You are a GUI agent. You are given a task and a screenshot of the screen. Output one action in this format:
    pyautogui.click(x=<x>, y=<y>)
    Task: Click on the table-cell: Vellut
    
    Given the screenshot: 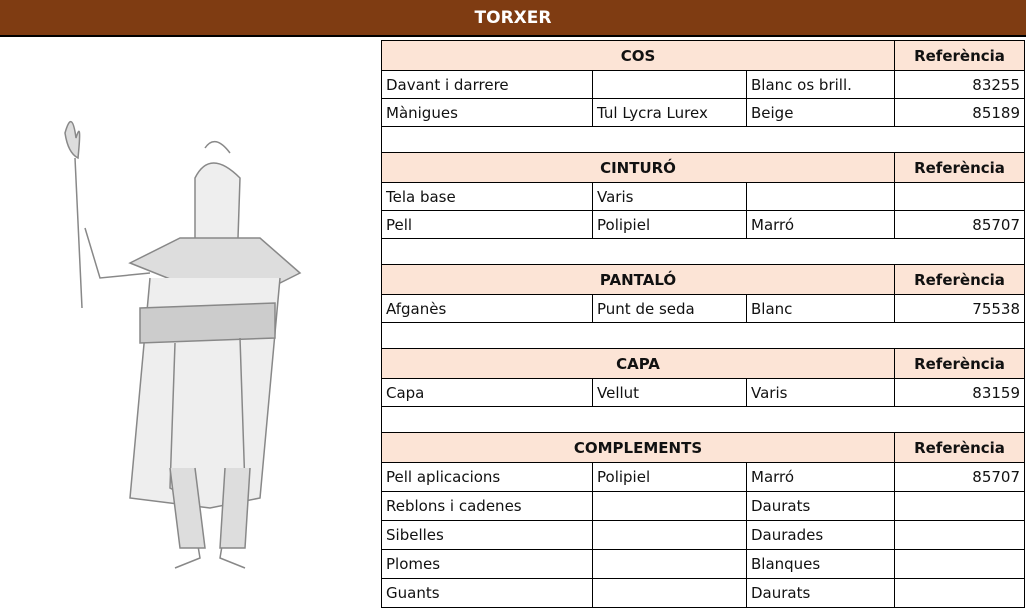 What is the action you would take?
    pyautogui.click(x=669, y=392)
    